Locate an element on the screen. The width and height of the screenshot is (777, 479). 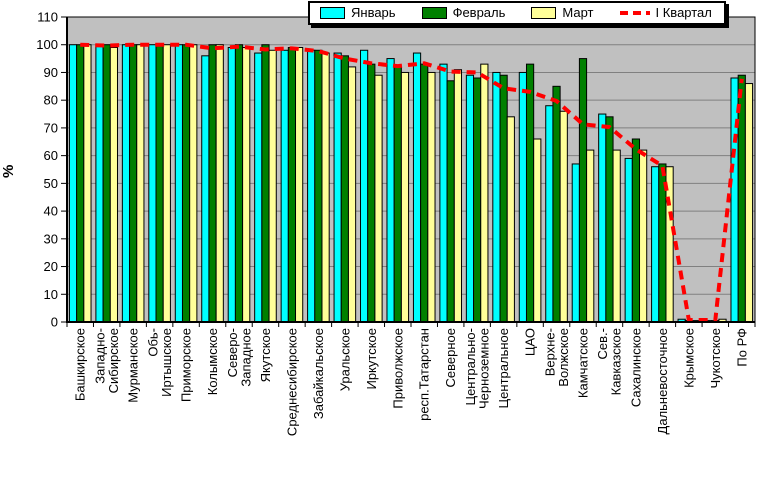
x-category-label: Забайкальское is located at coordinates (318, 373).